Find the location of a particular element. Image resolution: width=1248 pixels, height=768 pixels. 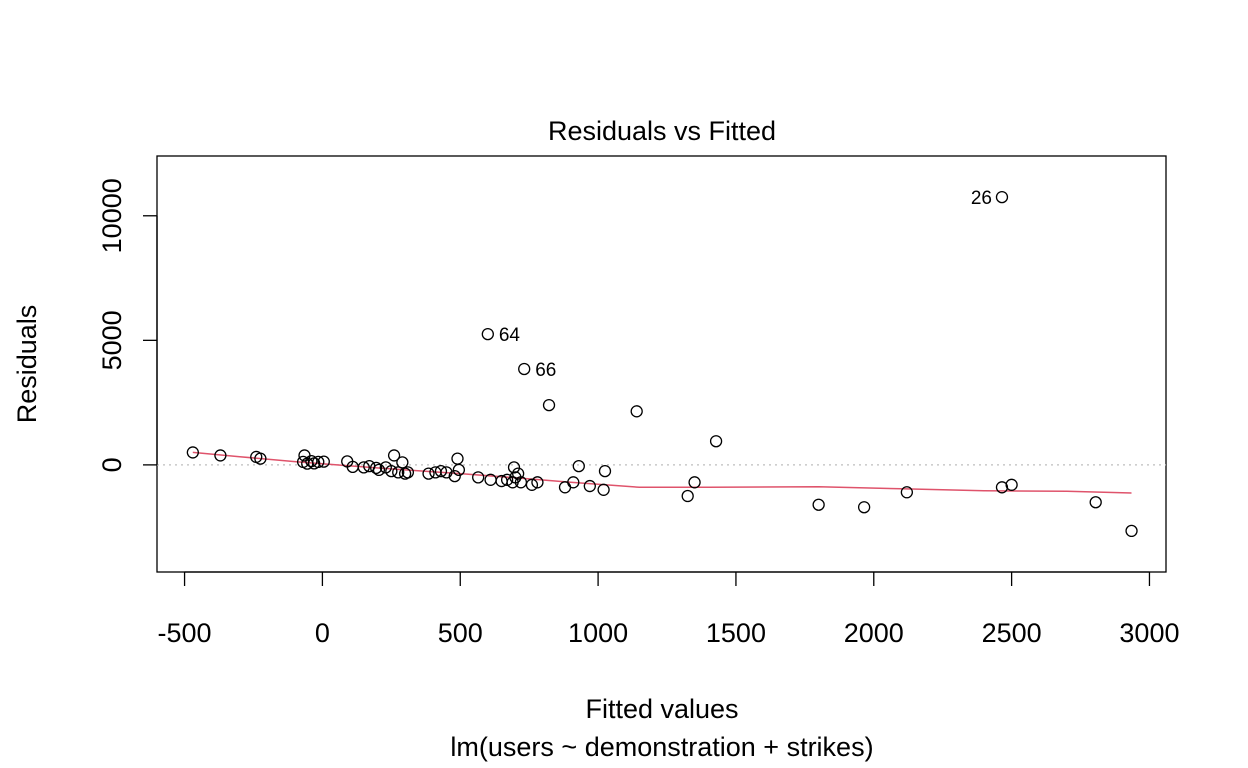

x-tick-label: 2500 is located at coordinates (1012, 633).